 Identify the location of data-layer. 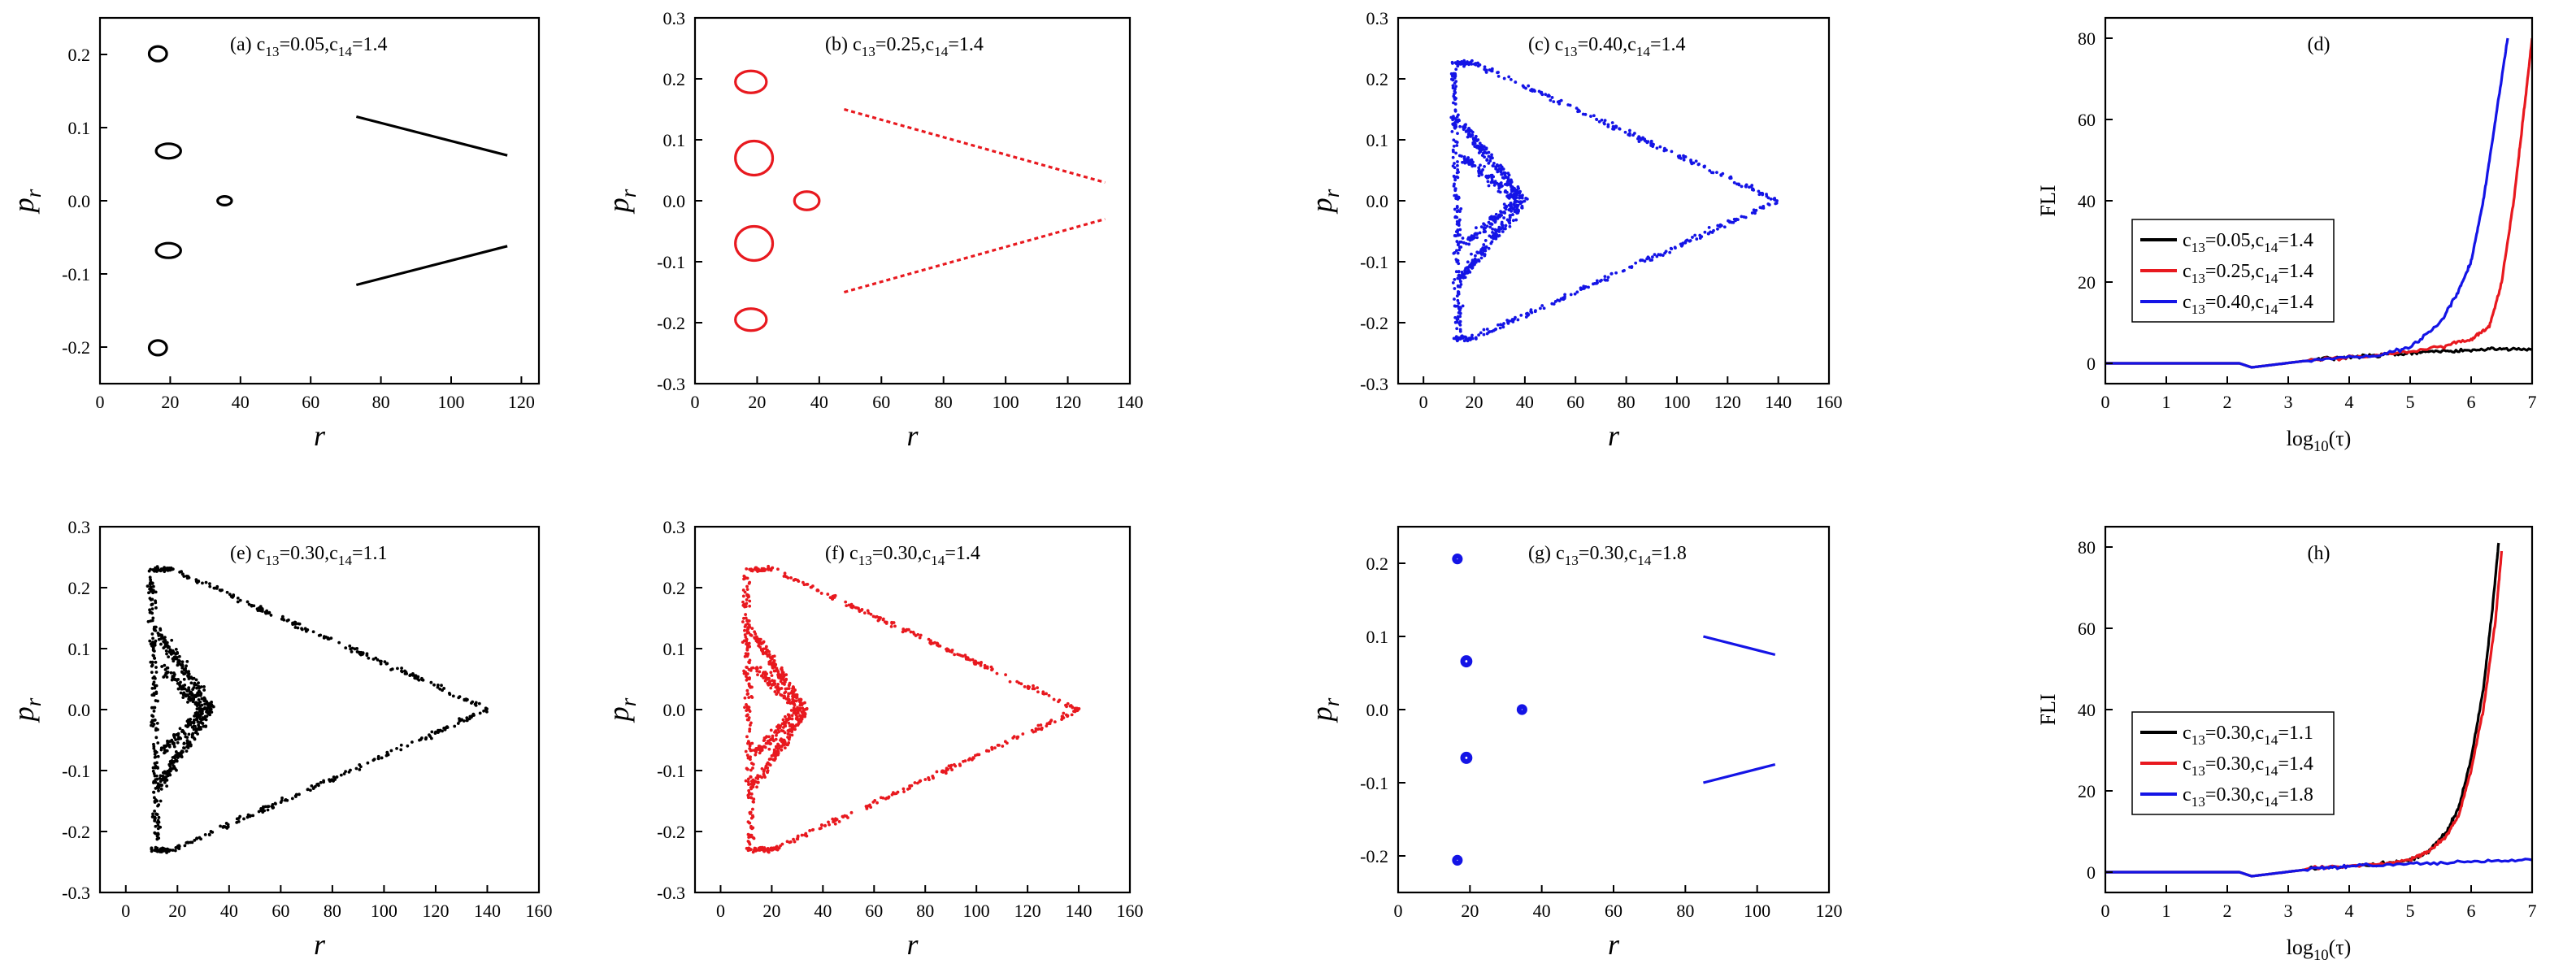
(2318, 203).